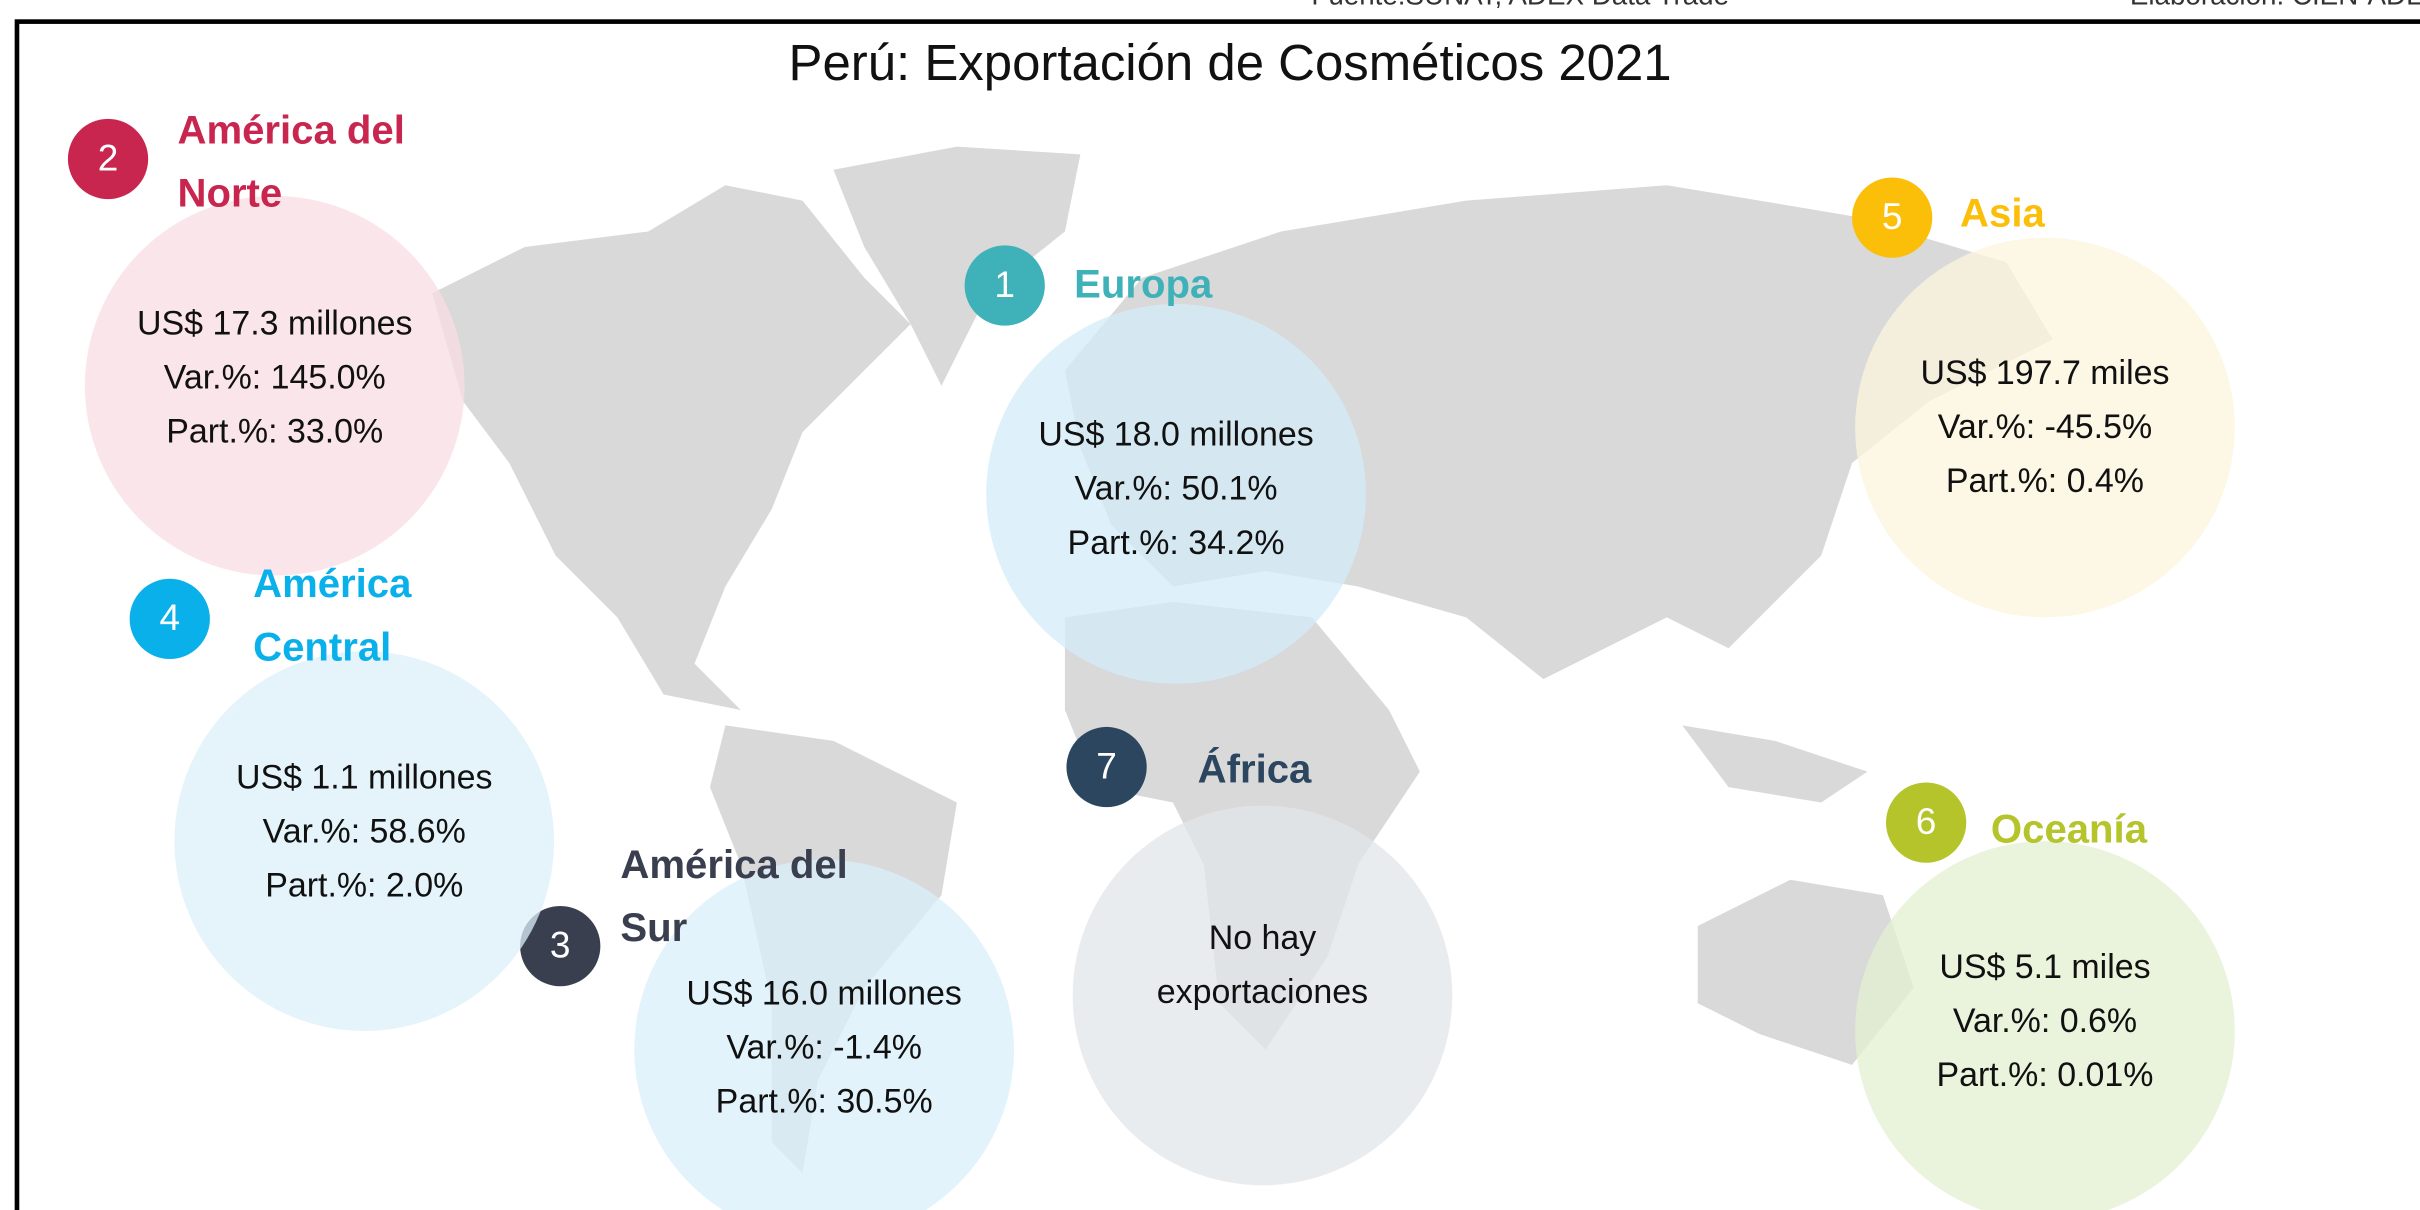 The height and width of the screenshot is (1210, 2420). Describe the element at coordinates (1176, 543) in the screenshot. I see `region-stat: Part.%: 34.2%` at that location.